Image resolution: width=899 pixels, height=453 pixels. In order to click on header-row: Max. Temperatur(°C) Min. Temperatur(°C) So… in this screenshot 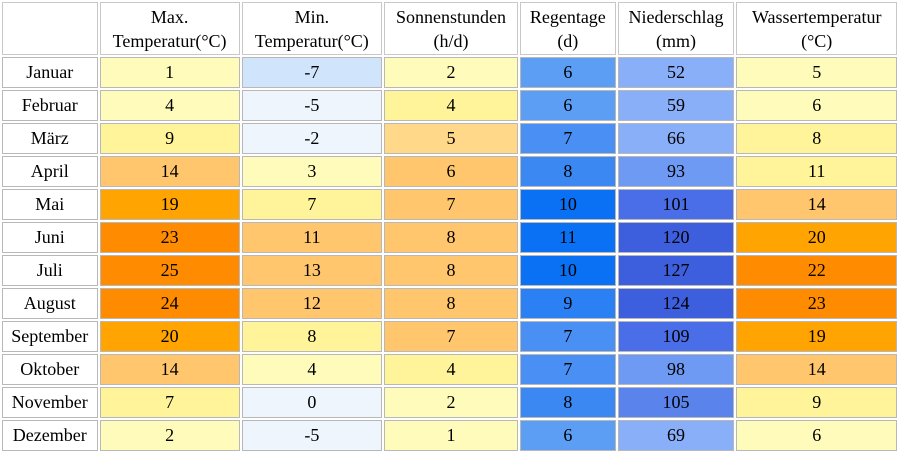, I will do `click(449, 28)`.